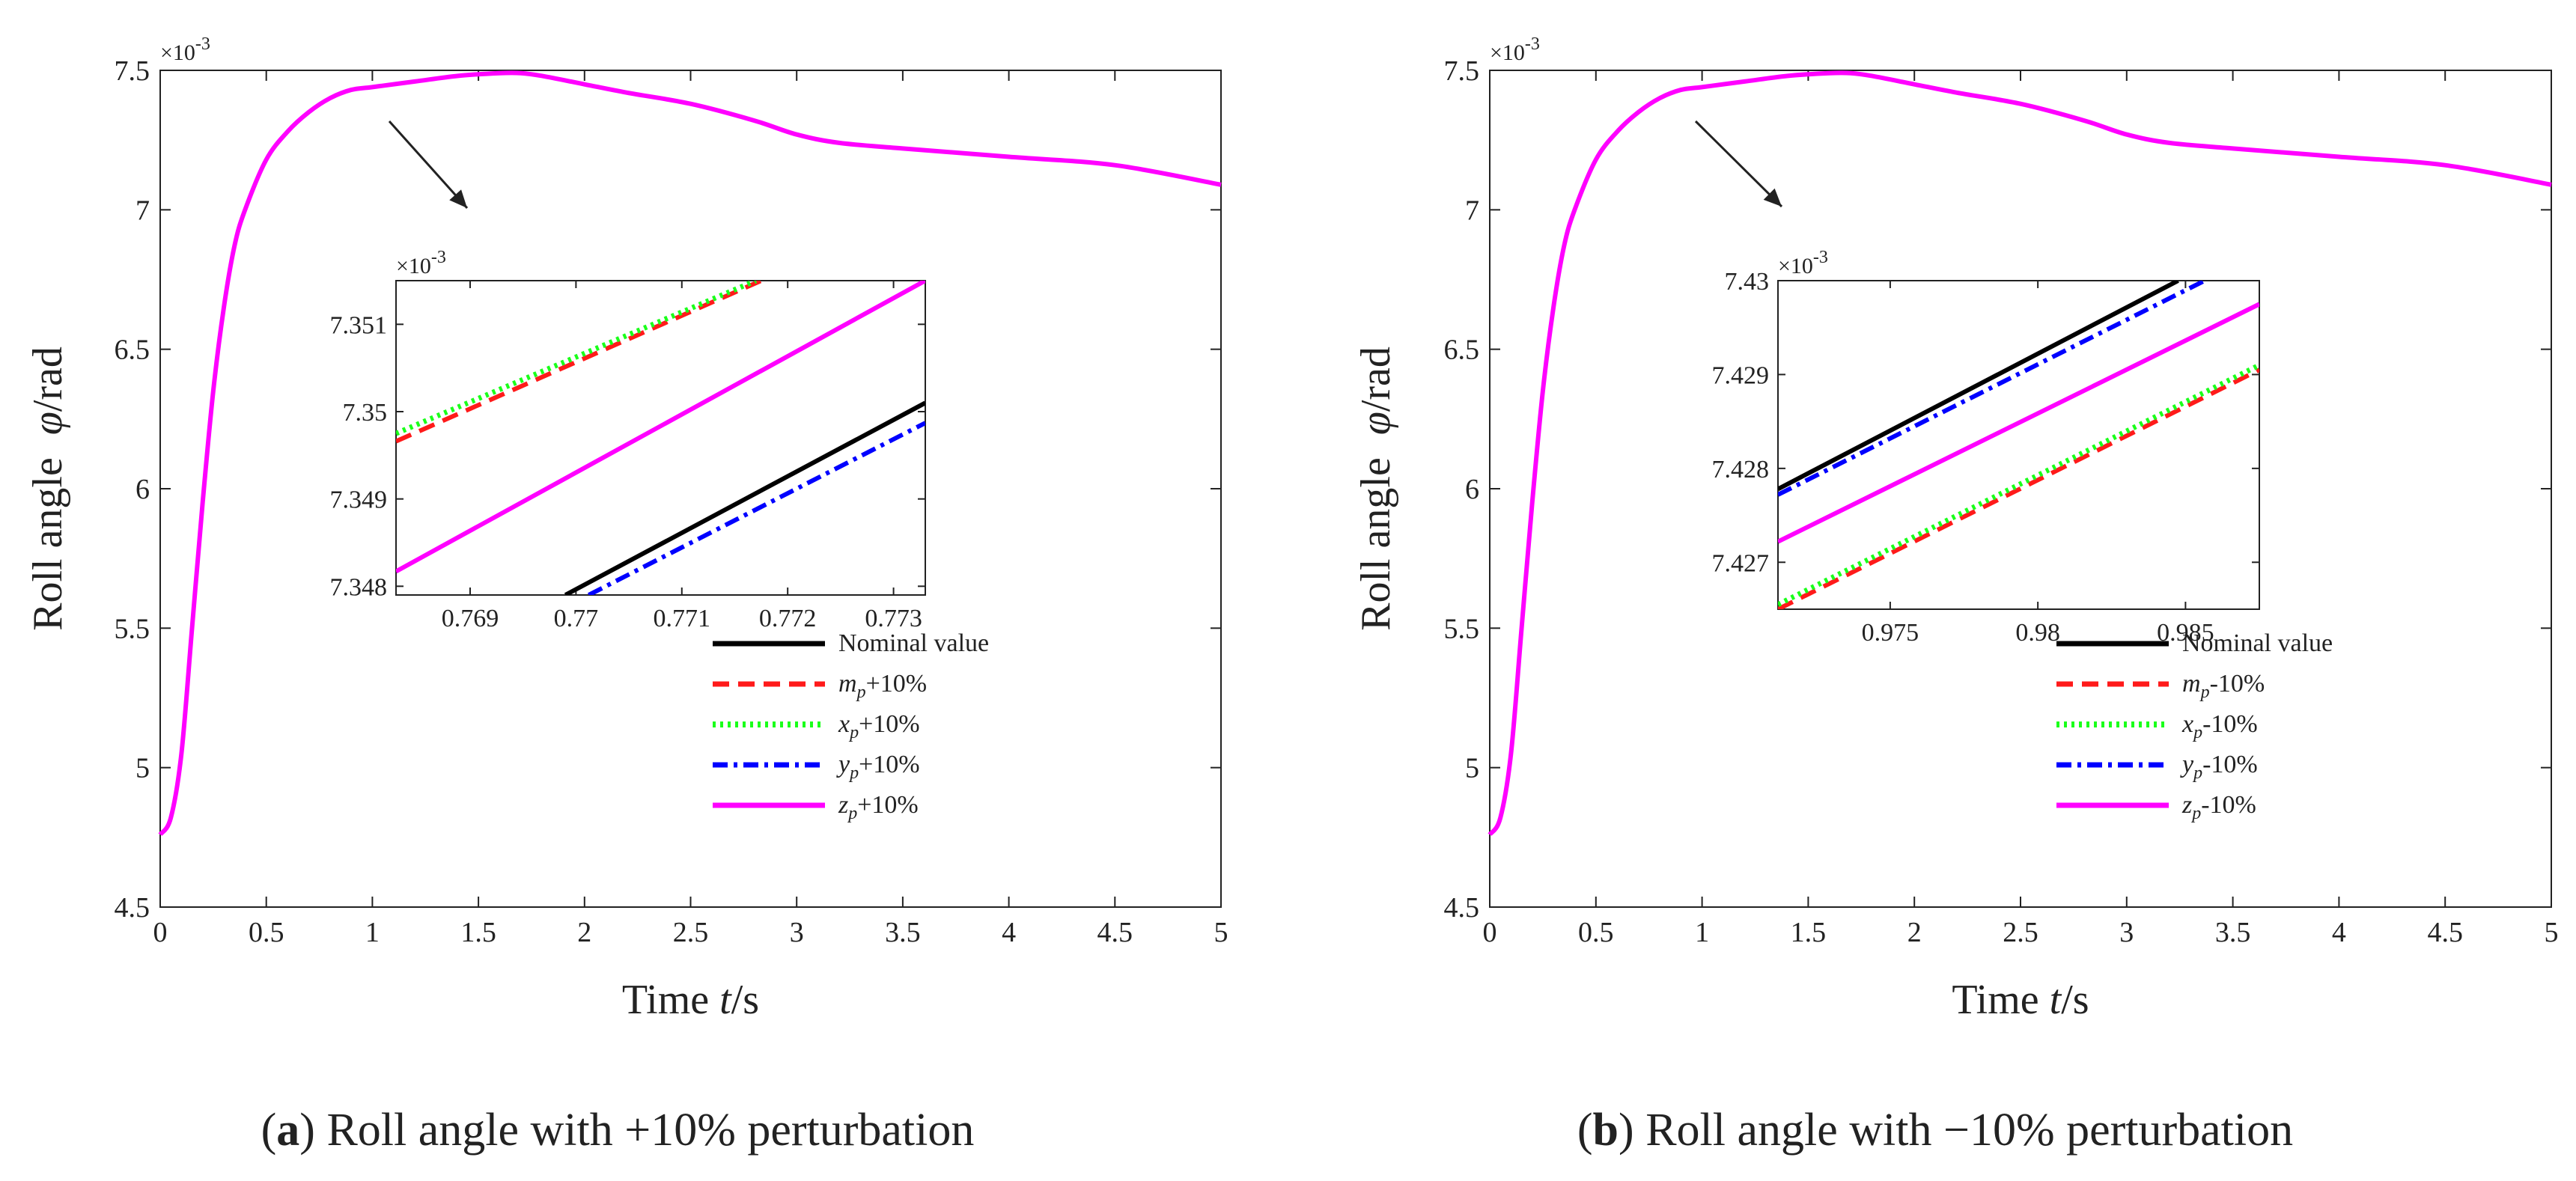 The height and width of the screenshot is (1181, 2576). I want to click on y-tick-label: 7.5, so click(1462, 71).